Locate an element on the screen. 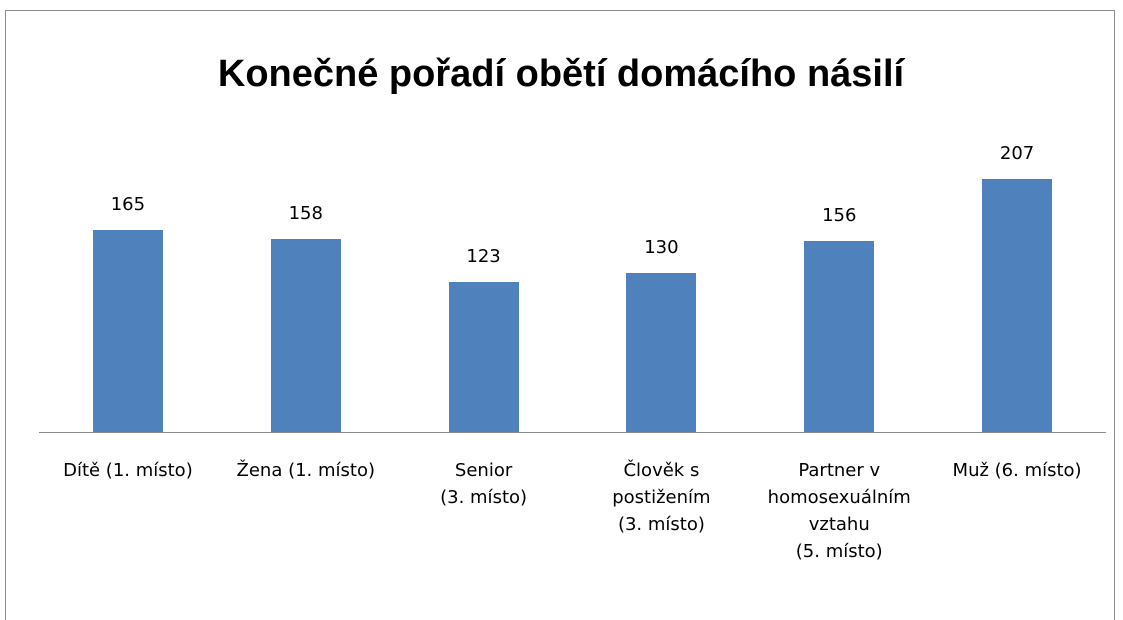 Image resolution: width=1123 pixels, height=620 pixels. value-label: 158 is located at coordinates (305, 213).